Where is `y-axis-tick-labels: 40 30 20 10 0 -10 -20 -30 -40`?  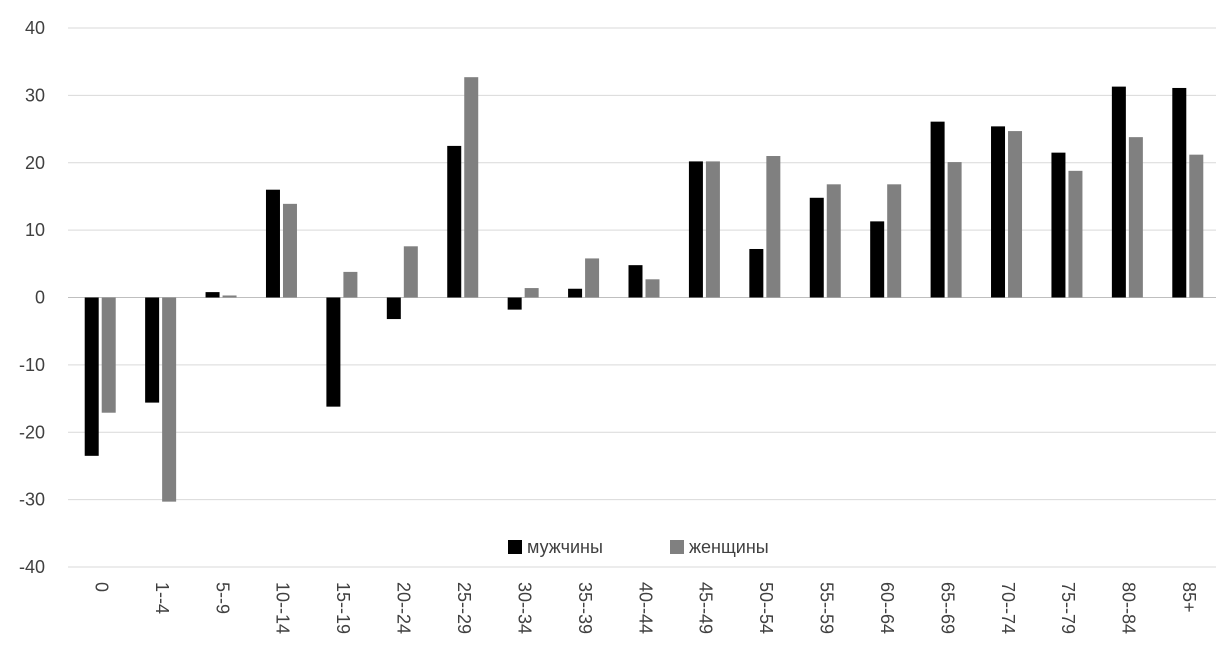
y-axis-tick-labels: 40 30 20 10 0 -10 -20 -30 -40 is located at coordinates (32, 297).